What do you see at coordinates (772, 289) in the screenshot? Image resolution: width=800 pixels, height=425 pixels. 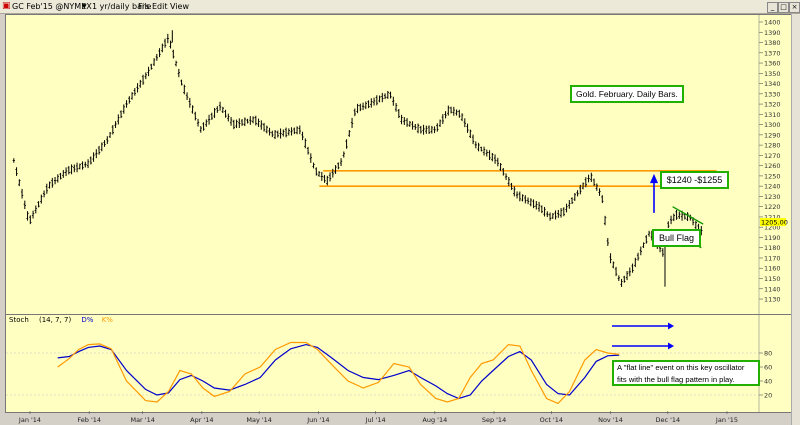 I see `y-tick-label: 1140` at bounding box center [772, 289].